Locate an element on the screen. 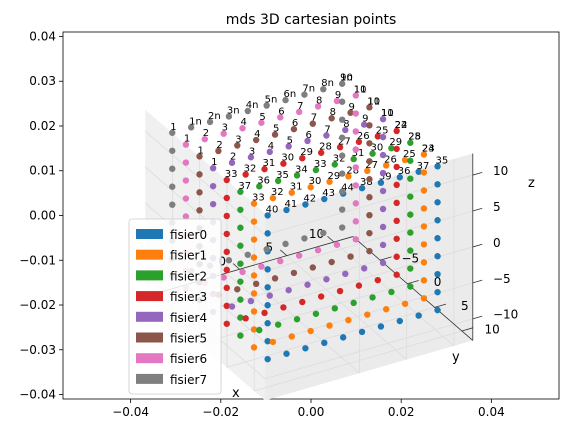 The width and height of the screenshot is (568, 435). x-tick-label: 0.04 is located at coordinates (491, 412).